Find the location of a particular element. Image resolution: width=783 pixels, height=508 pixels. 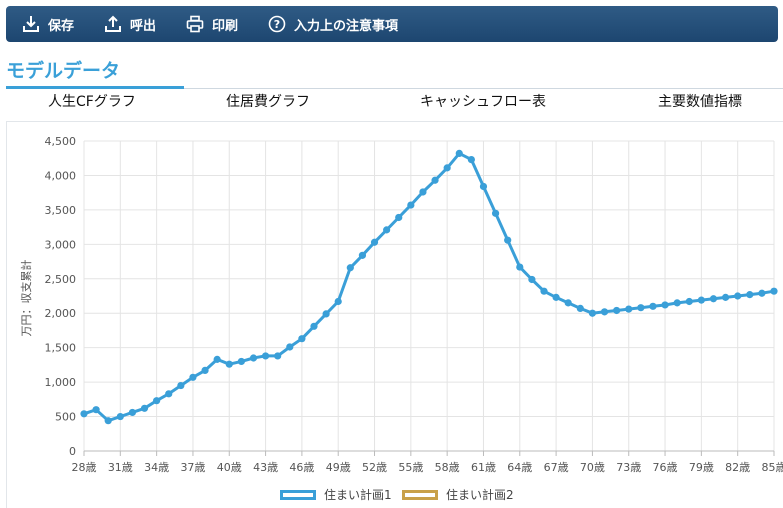

x-tick-label: 64歳 is located at coordinates (519, 467).